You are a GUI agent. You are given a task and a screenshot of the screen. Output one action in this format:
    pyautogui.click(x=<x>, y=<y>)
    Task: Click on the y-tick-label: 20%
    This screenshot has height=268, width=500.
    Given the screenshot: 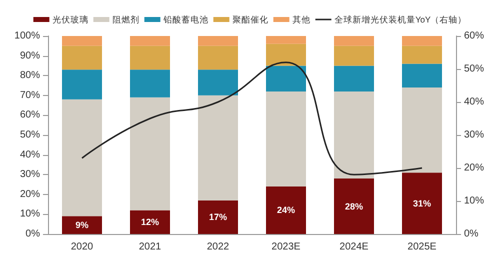 What is the action you would take?
    pyautogui.click(x=30, y=194)
    